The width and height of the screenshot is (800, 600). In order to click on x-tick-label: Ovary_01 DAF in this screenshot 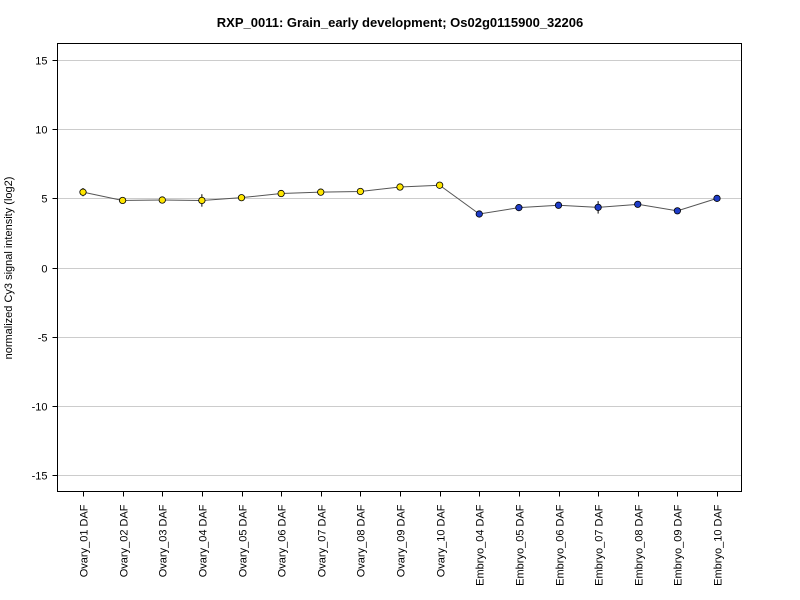, I will do `click(85, 540)`.